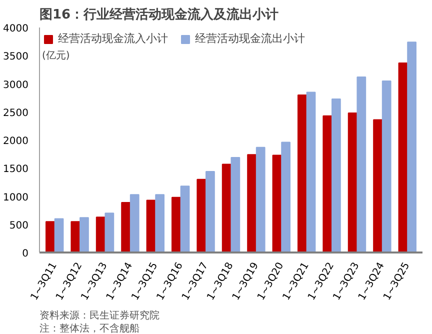 The image size is (432, 334). Describe the element at coordinates (25, 254) in the screenshot. I see `y-tick-label: 0` at that location.